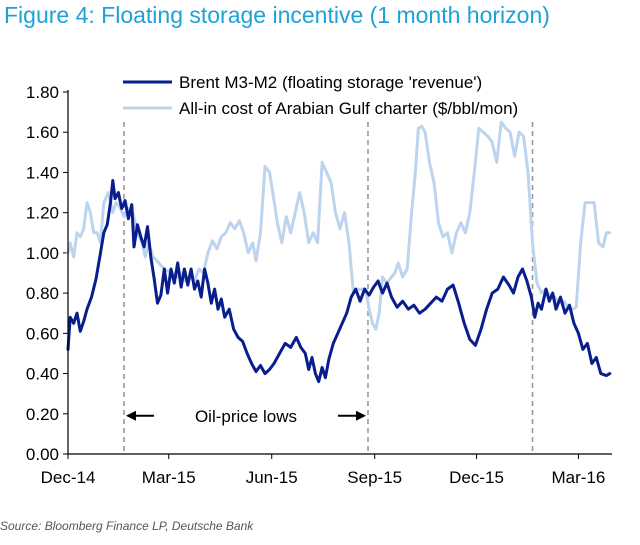 Image resolution: width=640 pixels, height=545 pixels. I want to click on y-tick-label: 1.80, so click(42, 92).